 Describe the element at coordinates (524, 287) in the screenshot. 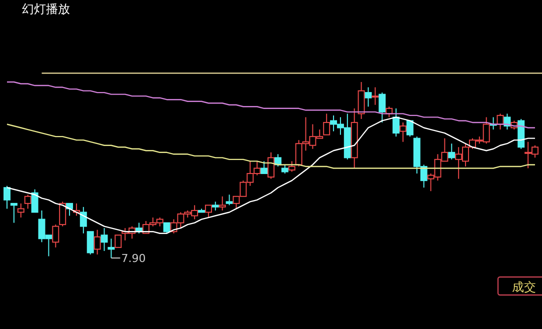

I see `text: 成交` at that location.